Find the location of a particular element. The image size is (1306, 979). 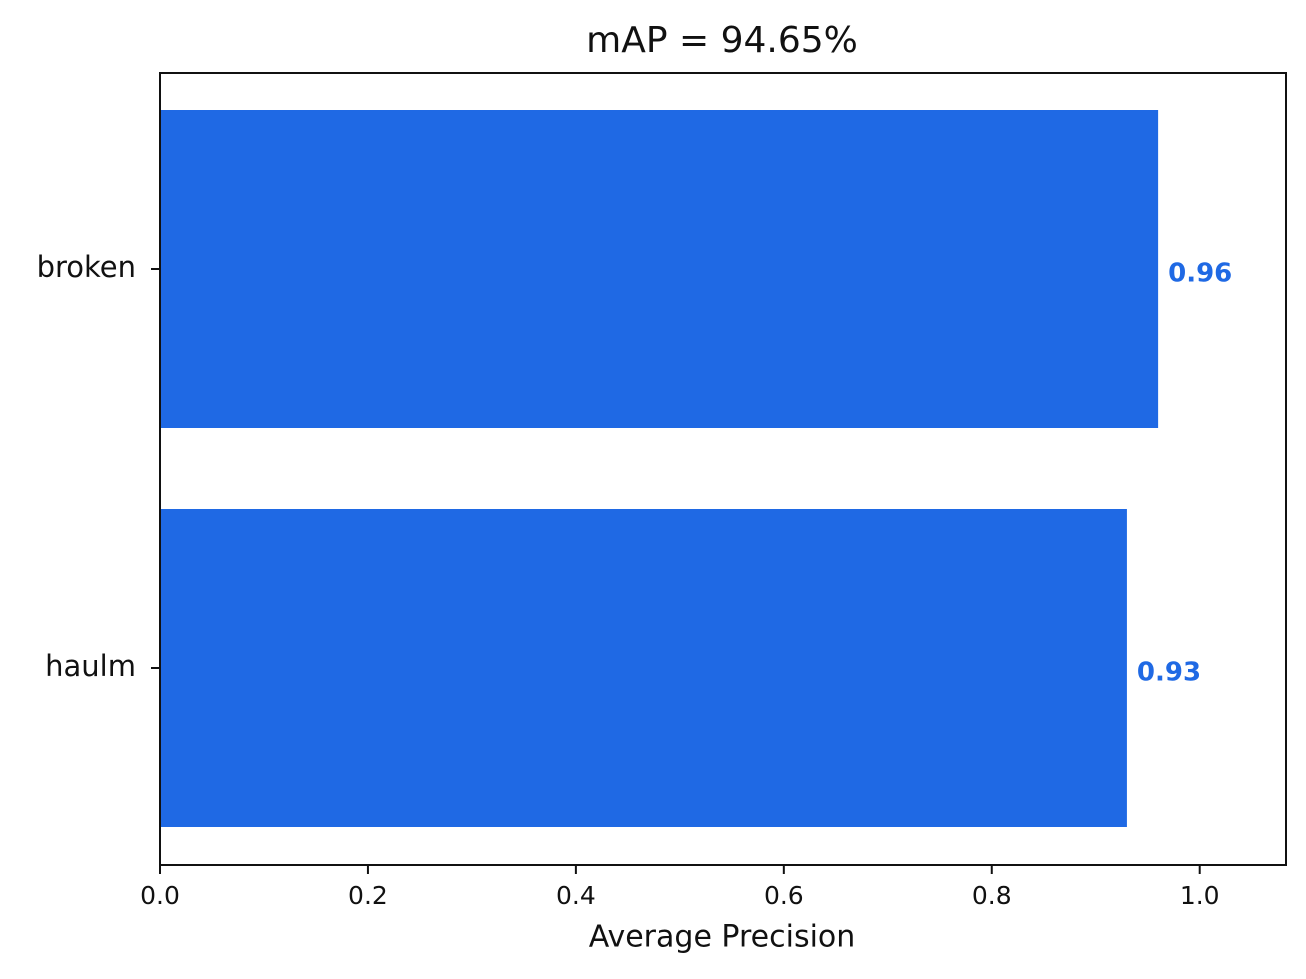

chart-title: mAP = 94.65% is located at coordinates (722, 40).